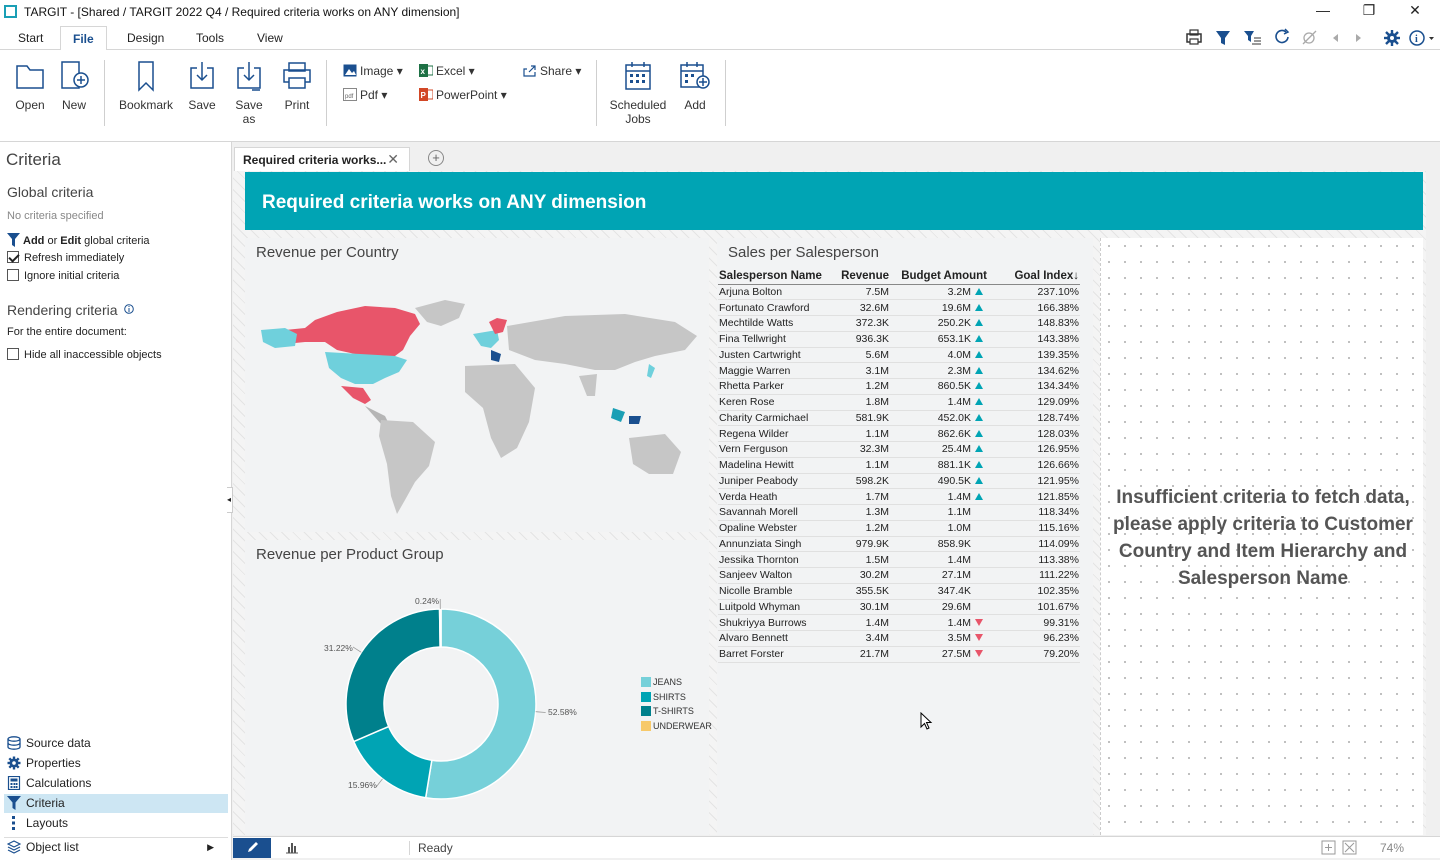 The width and height of the screenshot is (1440, 861). I want to click on hide-inaccessible-checkbox: Hide all inaccessible objects, so click(84, 354).